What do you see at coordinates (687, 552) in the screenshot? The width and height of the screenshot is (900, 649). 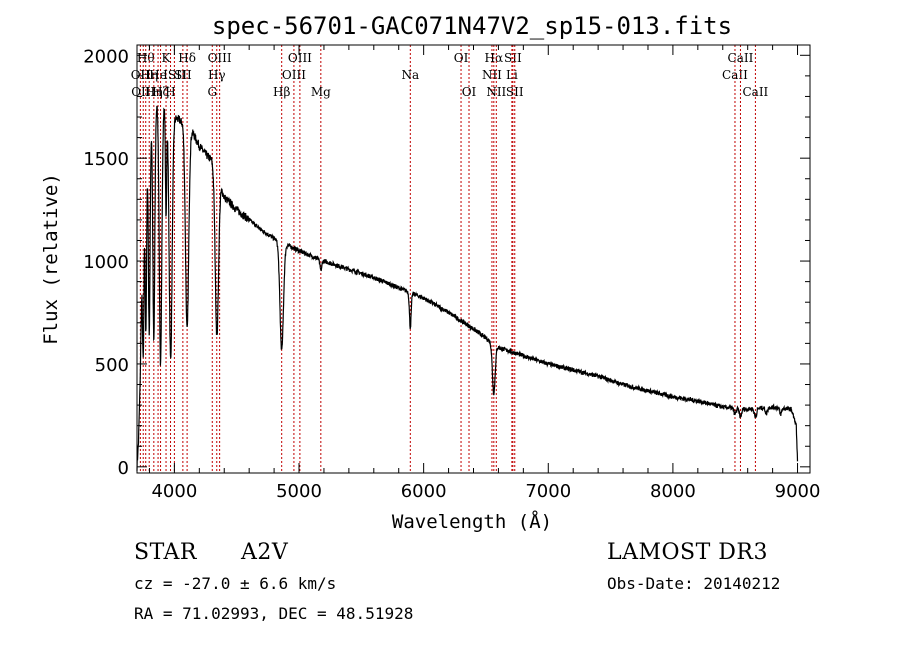 I see `survey-name: LAMOST DR3` at bounding box center [687, 552].